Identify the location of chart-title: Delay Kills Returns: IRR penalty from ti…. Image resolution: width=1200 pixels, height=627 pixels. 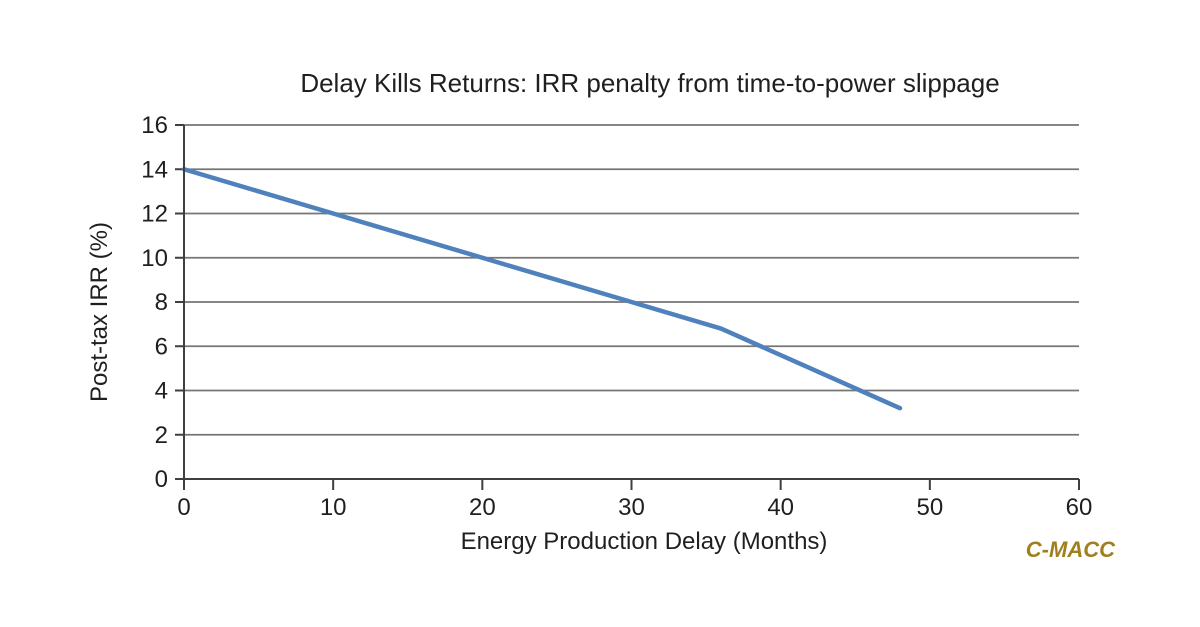
(650, 83).